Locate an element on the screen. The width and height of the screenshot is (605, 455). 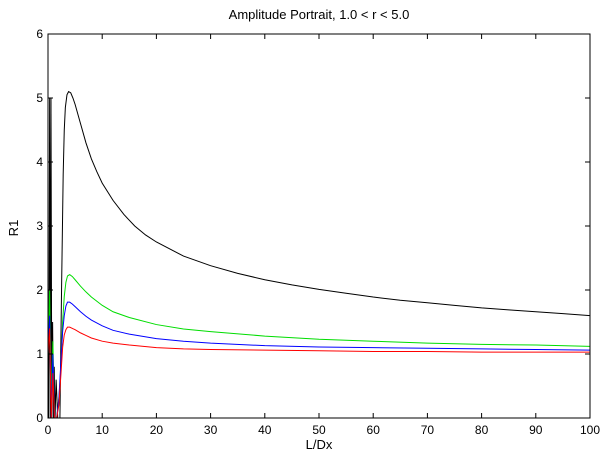
y-tick-label: 5 is located at coordinates (39, 98).